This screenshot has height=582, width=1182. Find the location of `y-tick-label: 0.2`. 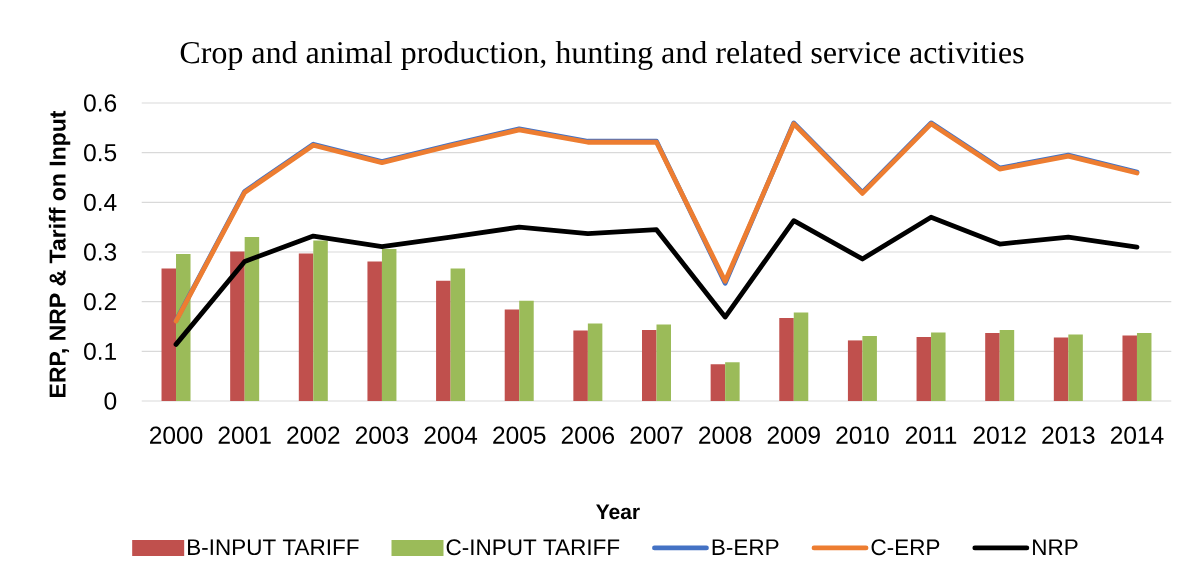

y-tick-label: 0.2 is located at coordinates (100, 301).